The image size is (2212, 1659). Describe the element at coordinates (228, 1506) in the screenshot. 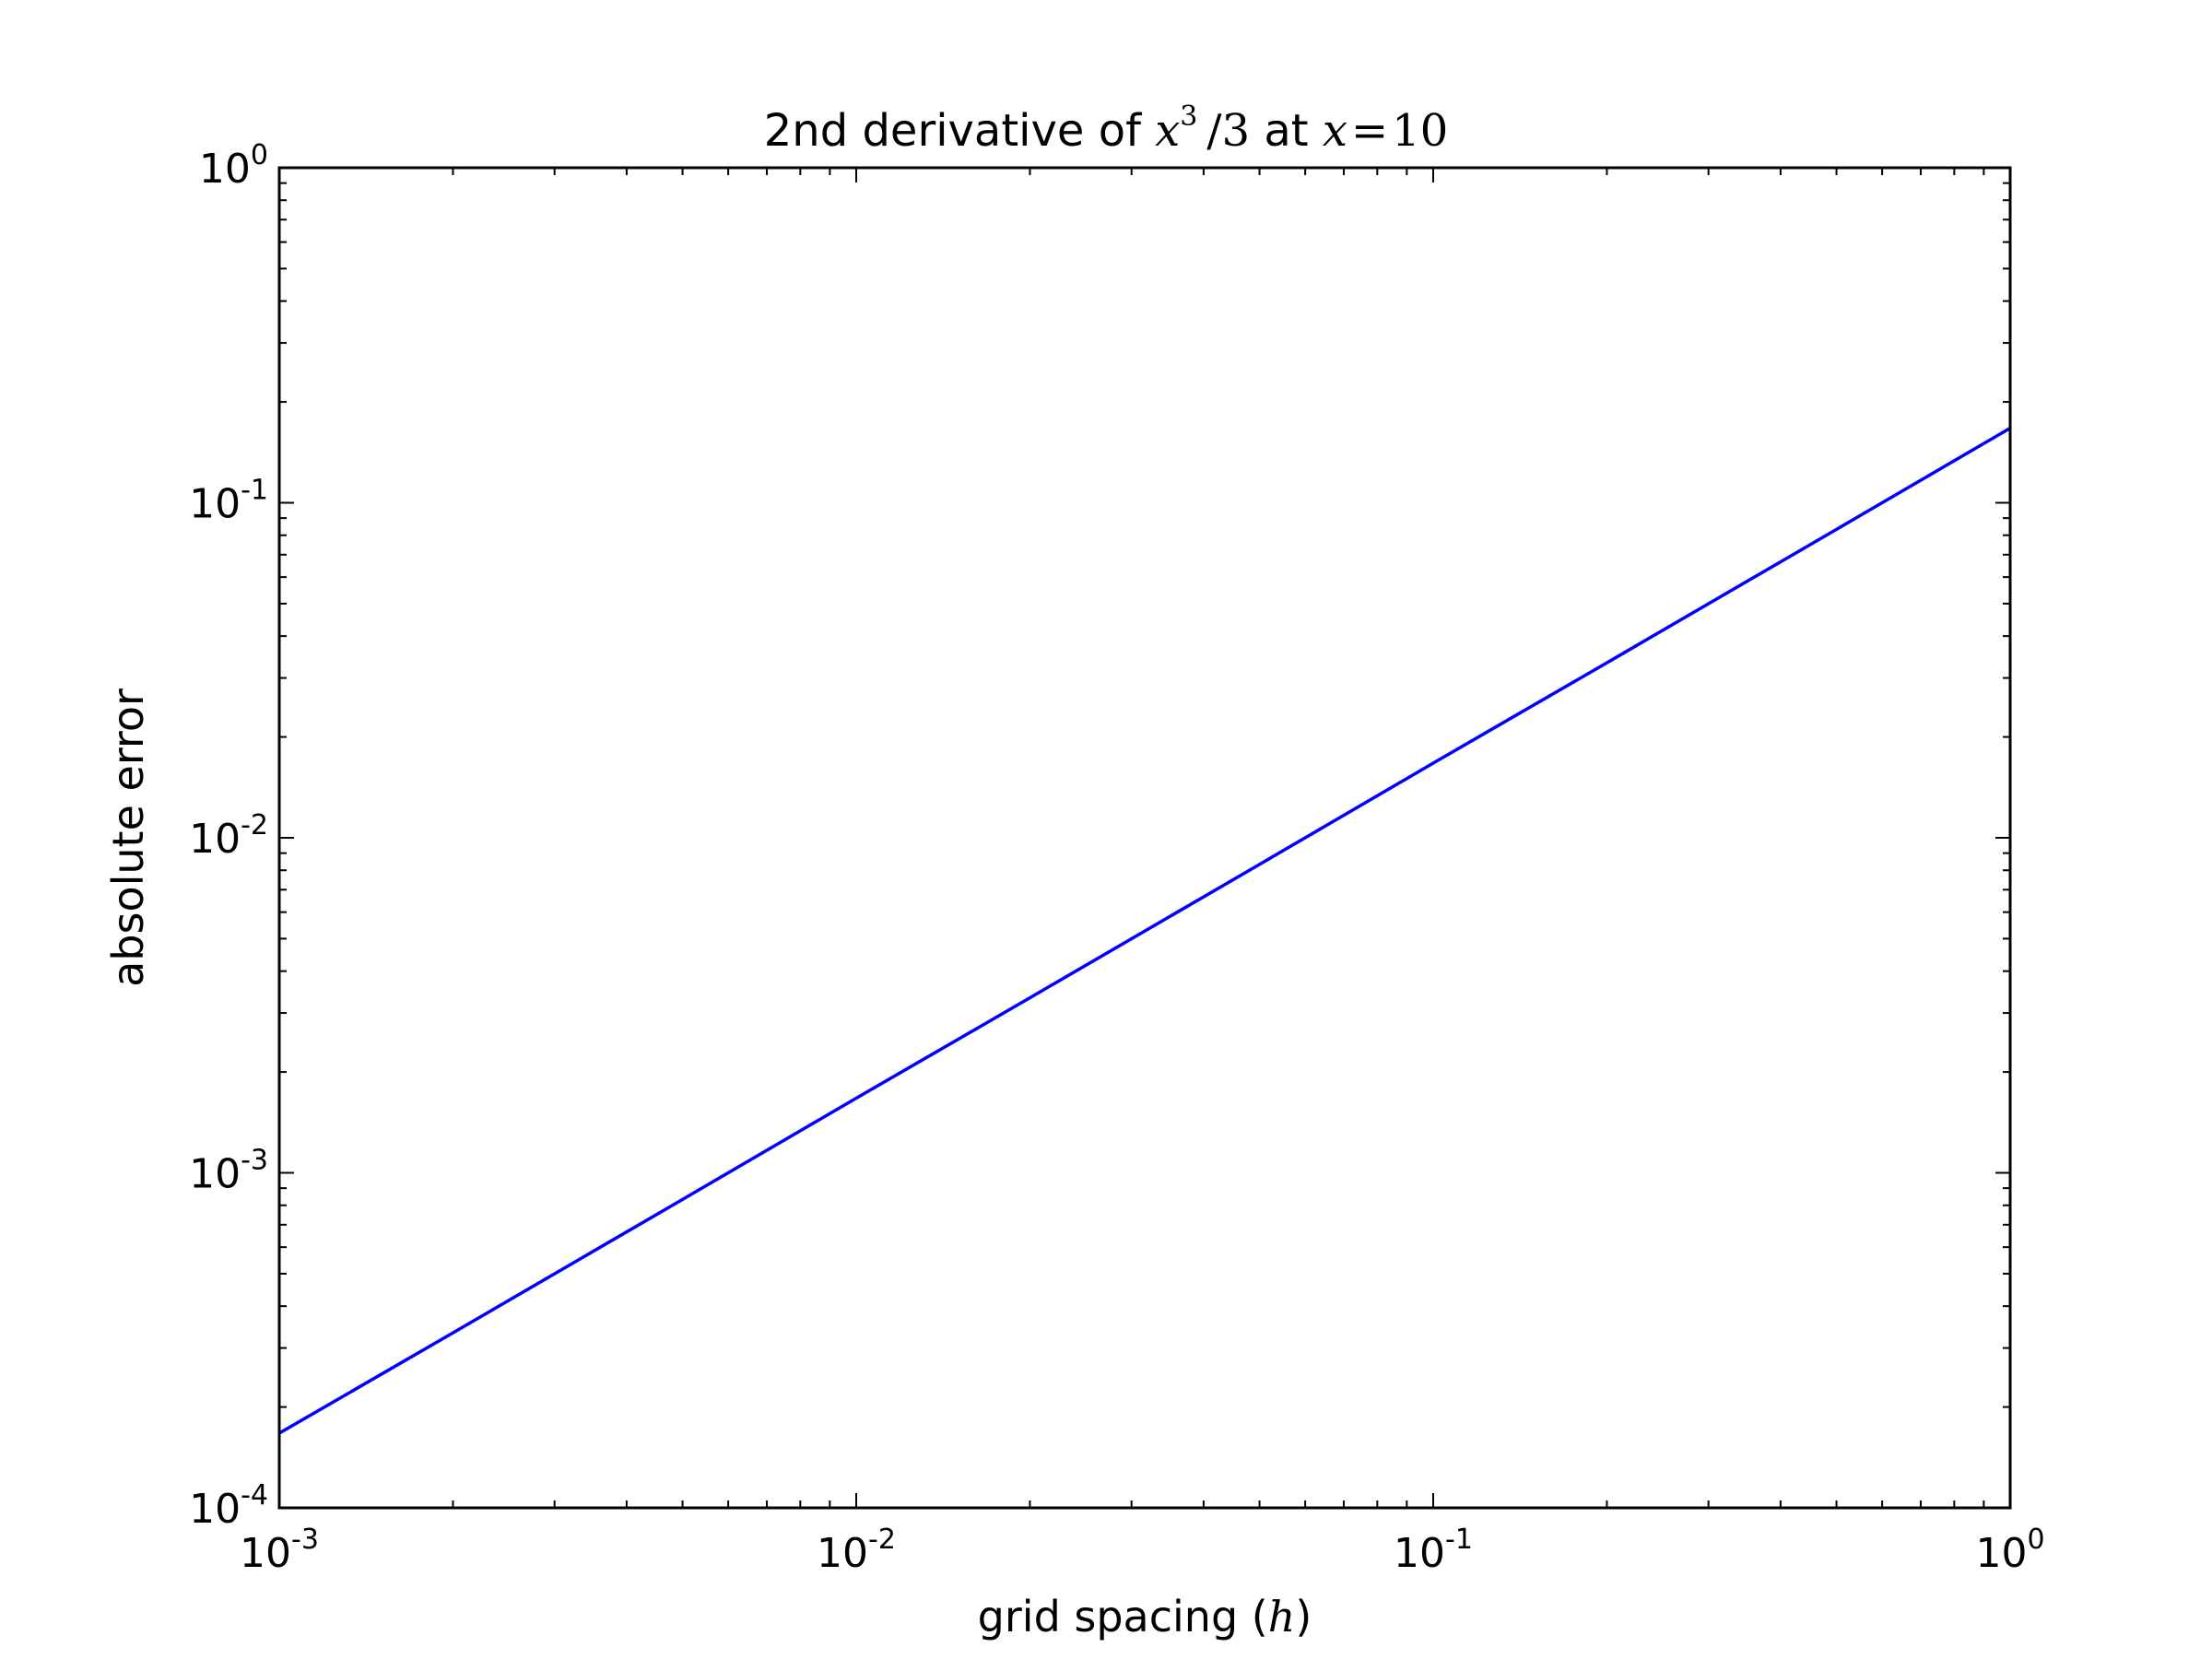

I see `y-tick-label: 10⁻⁴` at that location.